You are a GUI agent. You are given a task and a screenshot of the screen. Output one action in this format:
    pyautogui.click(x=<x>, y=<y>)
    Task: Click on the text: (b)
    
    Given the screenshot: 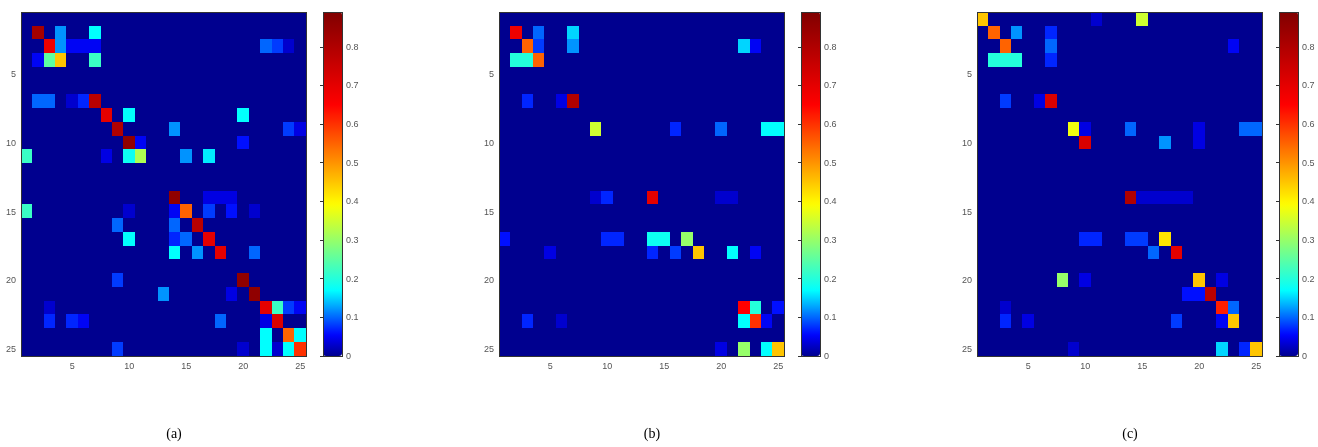 What is the action you would take?
    pyautogui.click(x=652, y=433)
    